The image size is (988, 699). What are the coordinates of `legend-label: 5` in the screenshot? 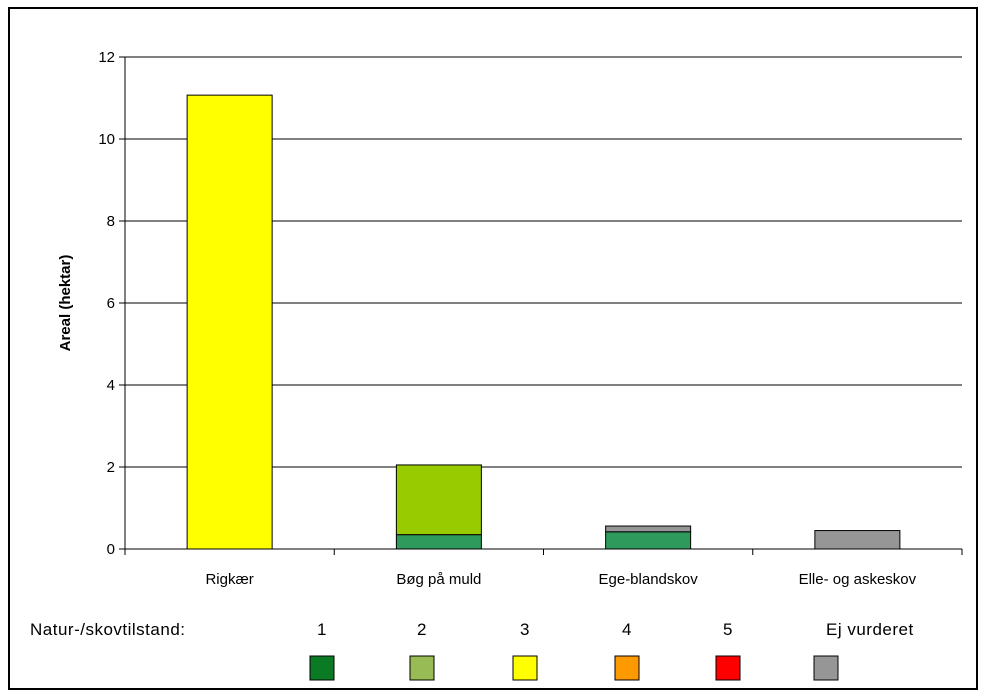 It's located at (728, 629).